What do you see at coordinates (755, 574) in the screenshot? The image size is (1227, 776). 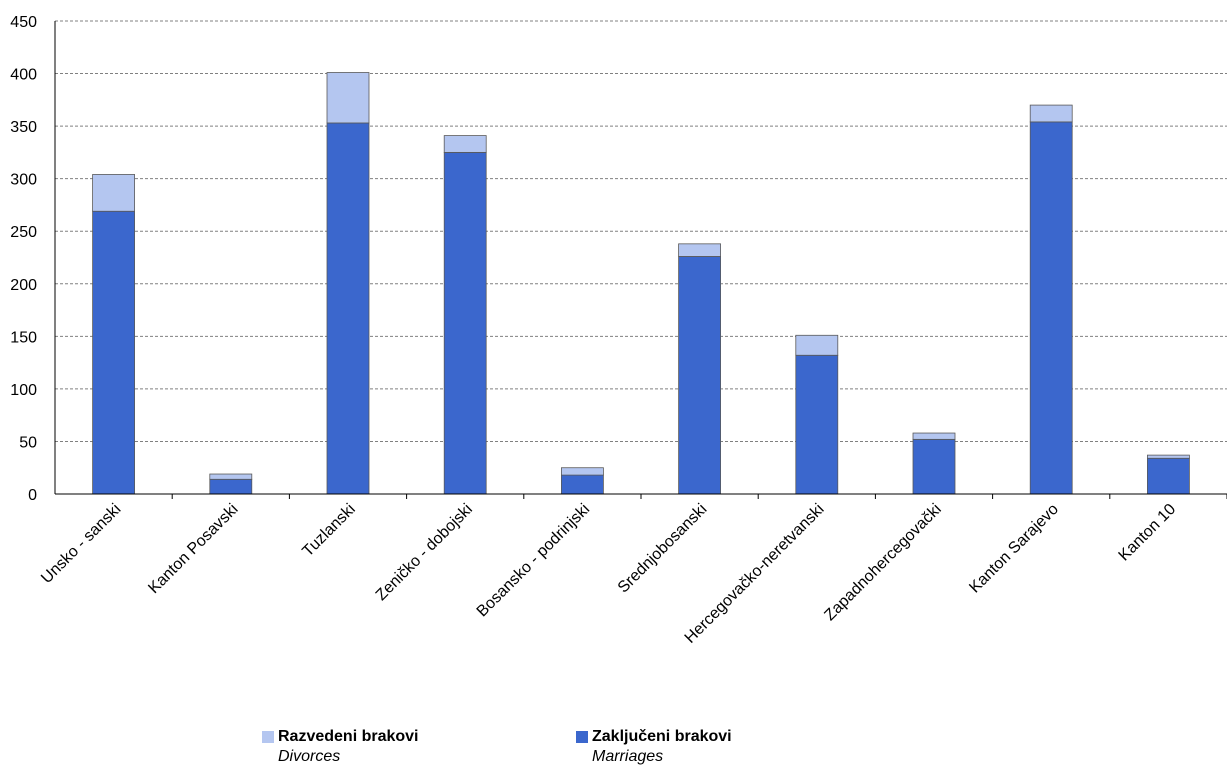 I see `x-tick-label: Hercegovačko-neretvanski` at bounding box center [755, 574].